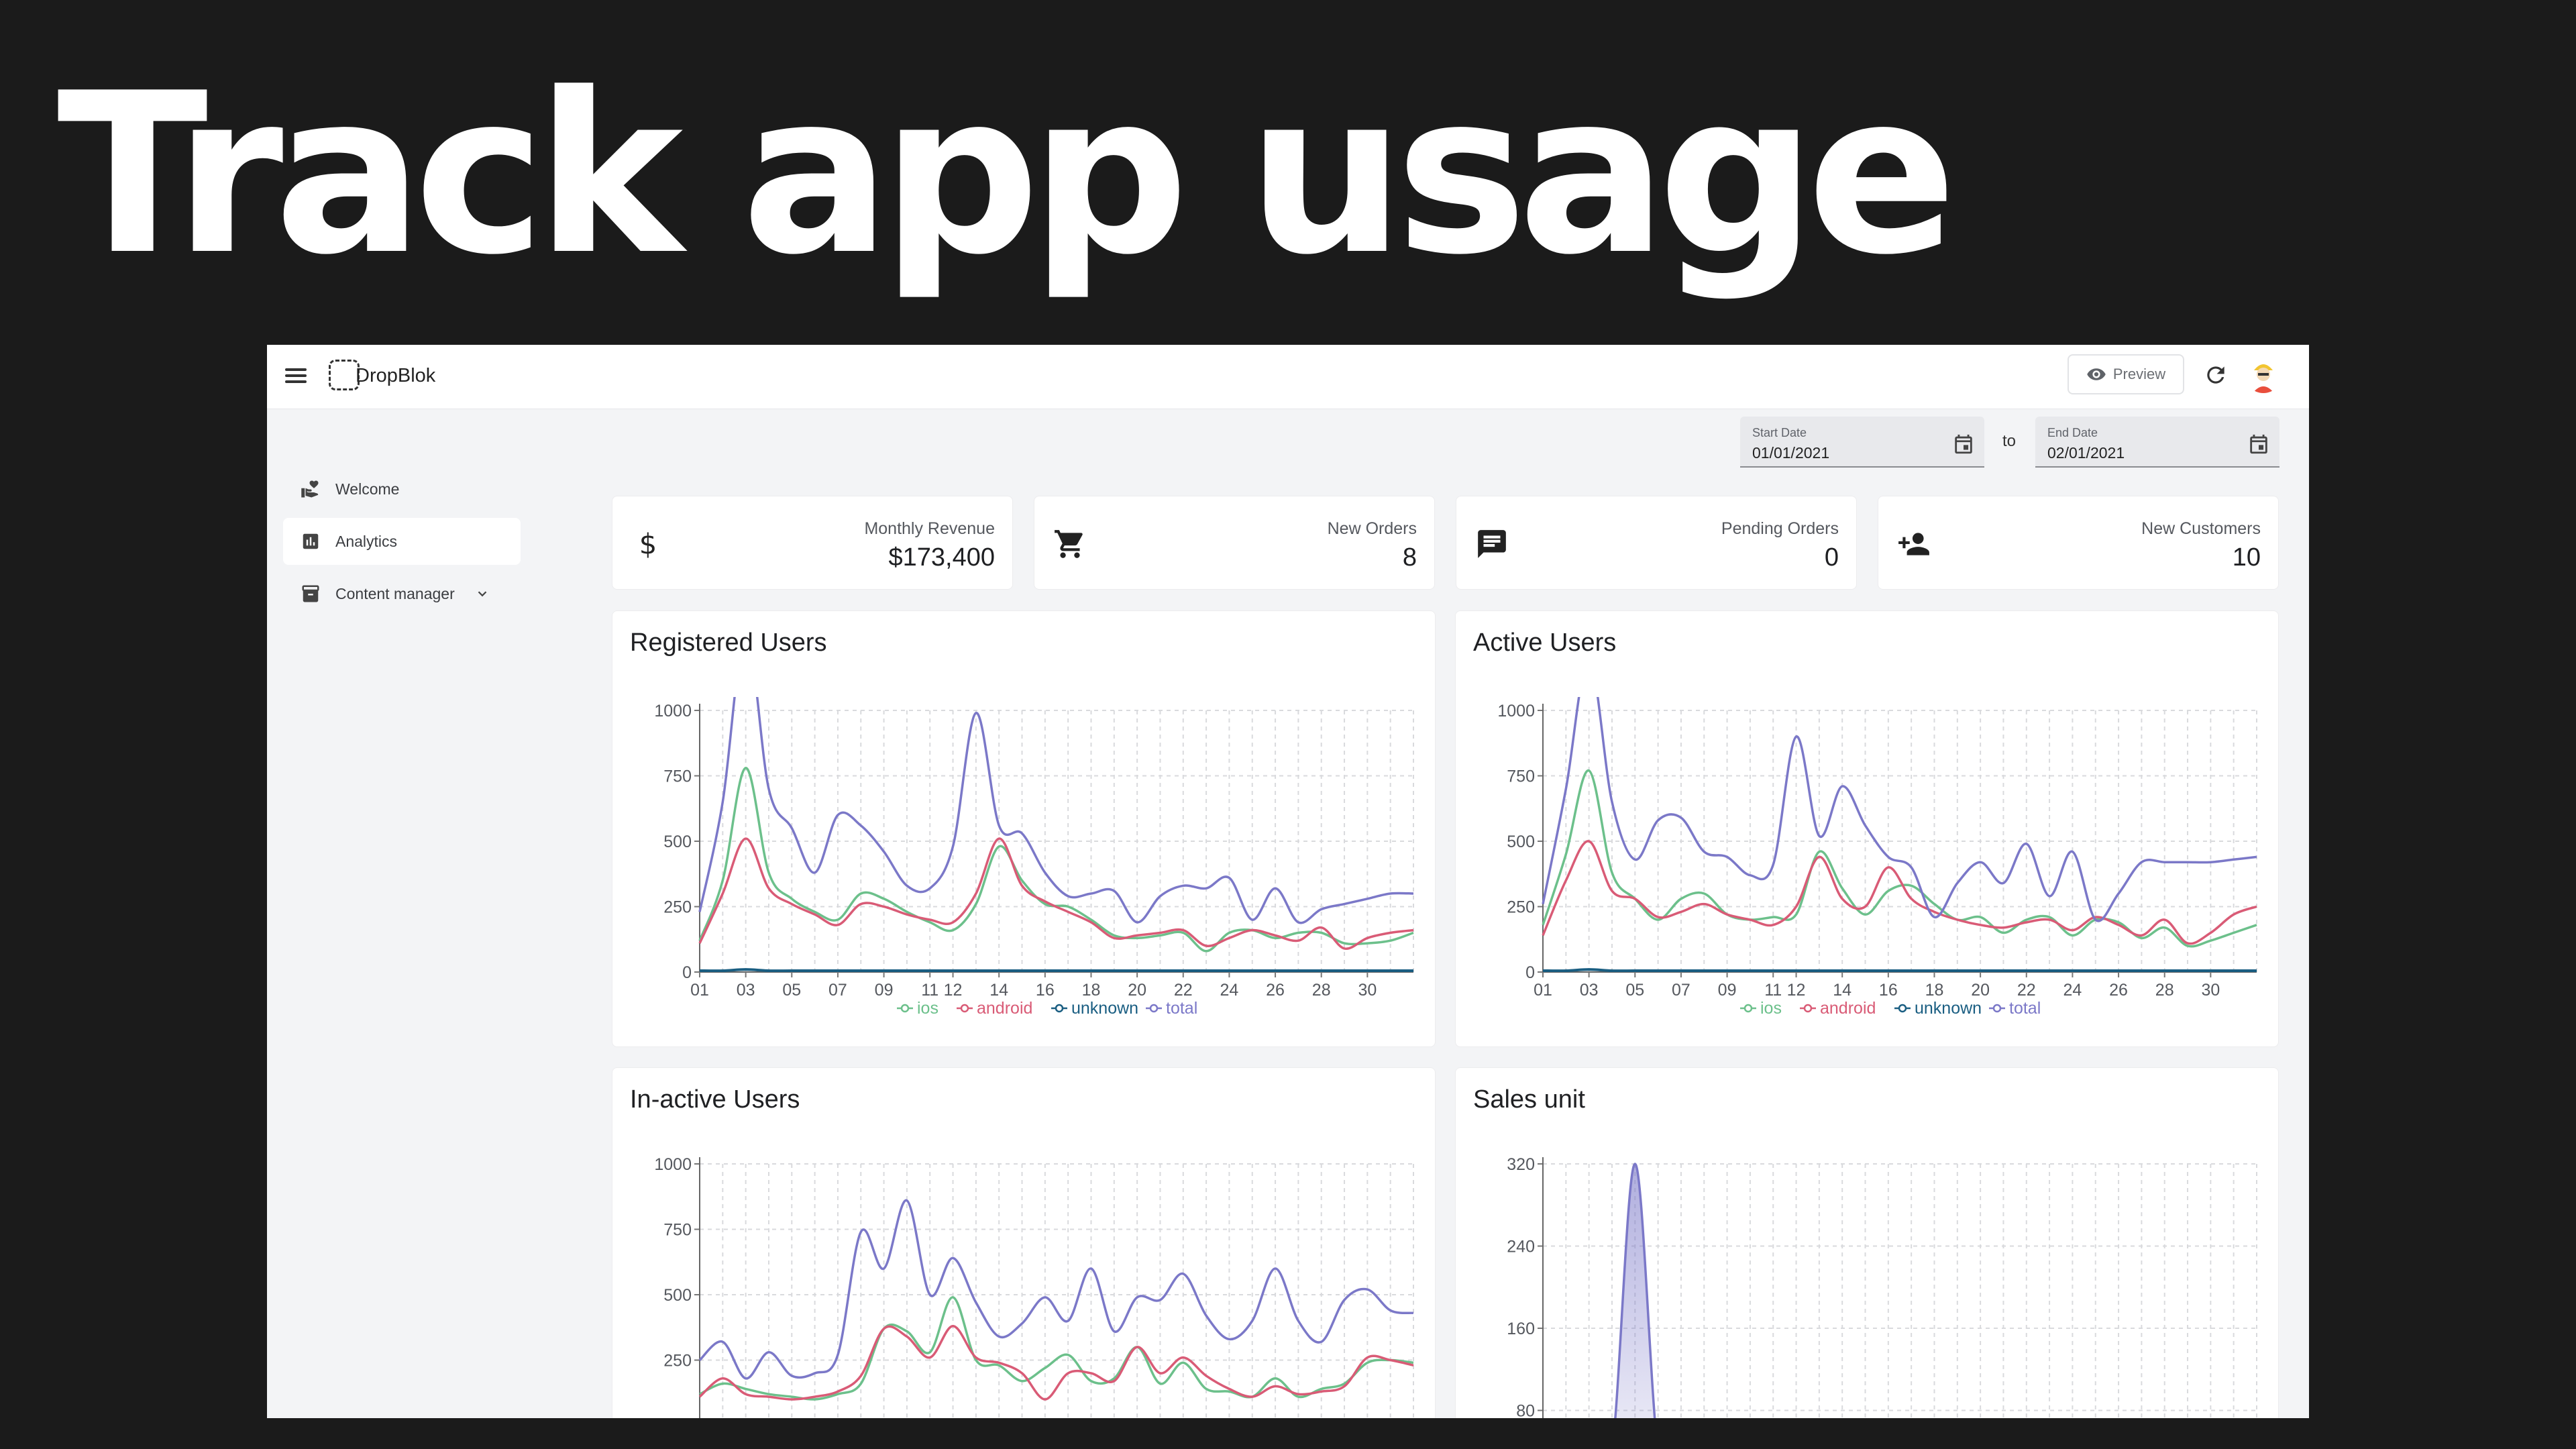  I want to click on bar-chart-icon, so click(311, 541).